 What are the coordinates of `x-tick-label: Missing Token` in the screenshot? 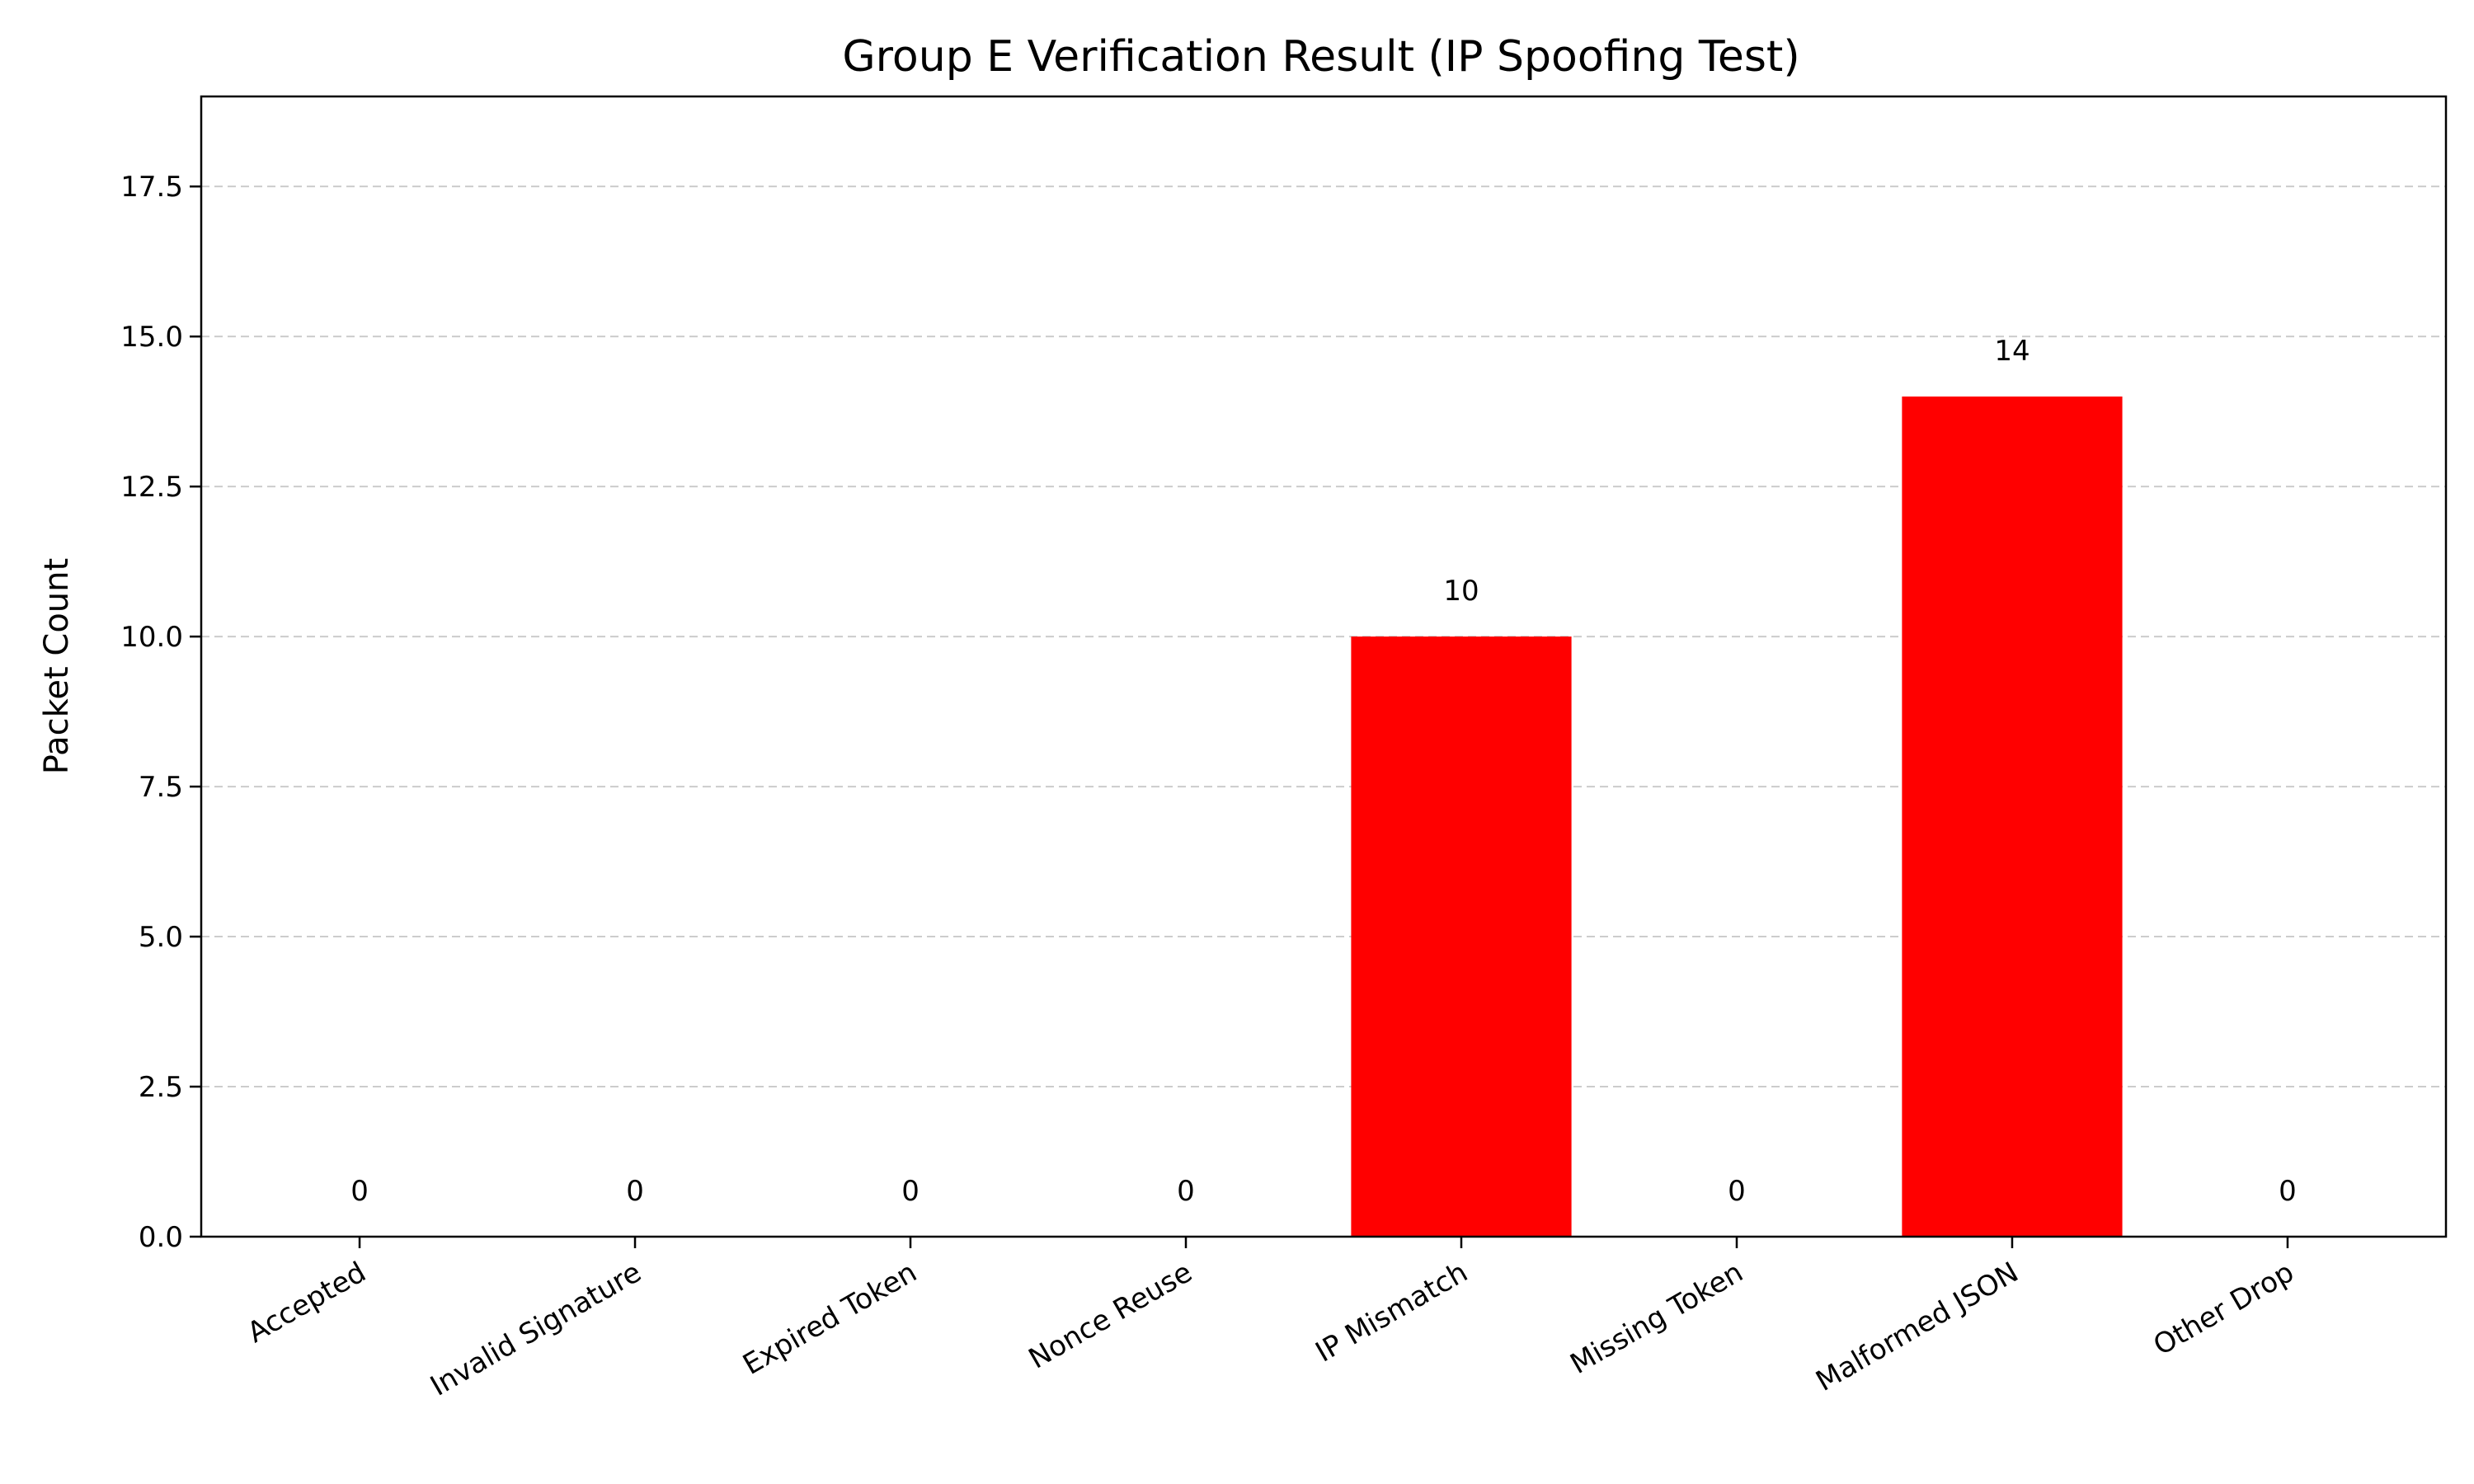 It's located at (1657, 1318).